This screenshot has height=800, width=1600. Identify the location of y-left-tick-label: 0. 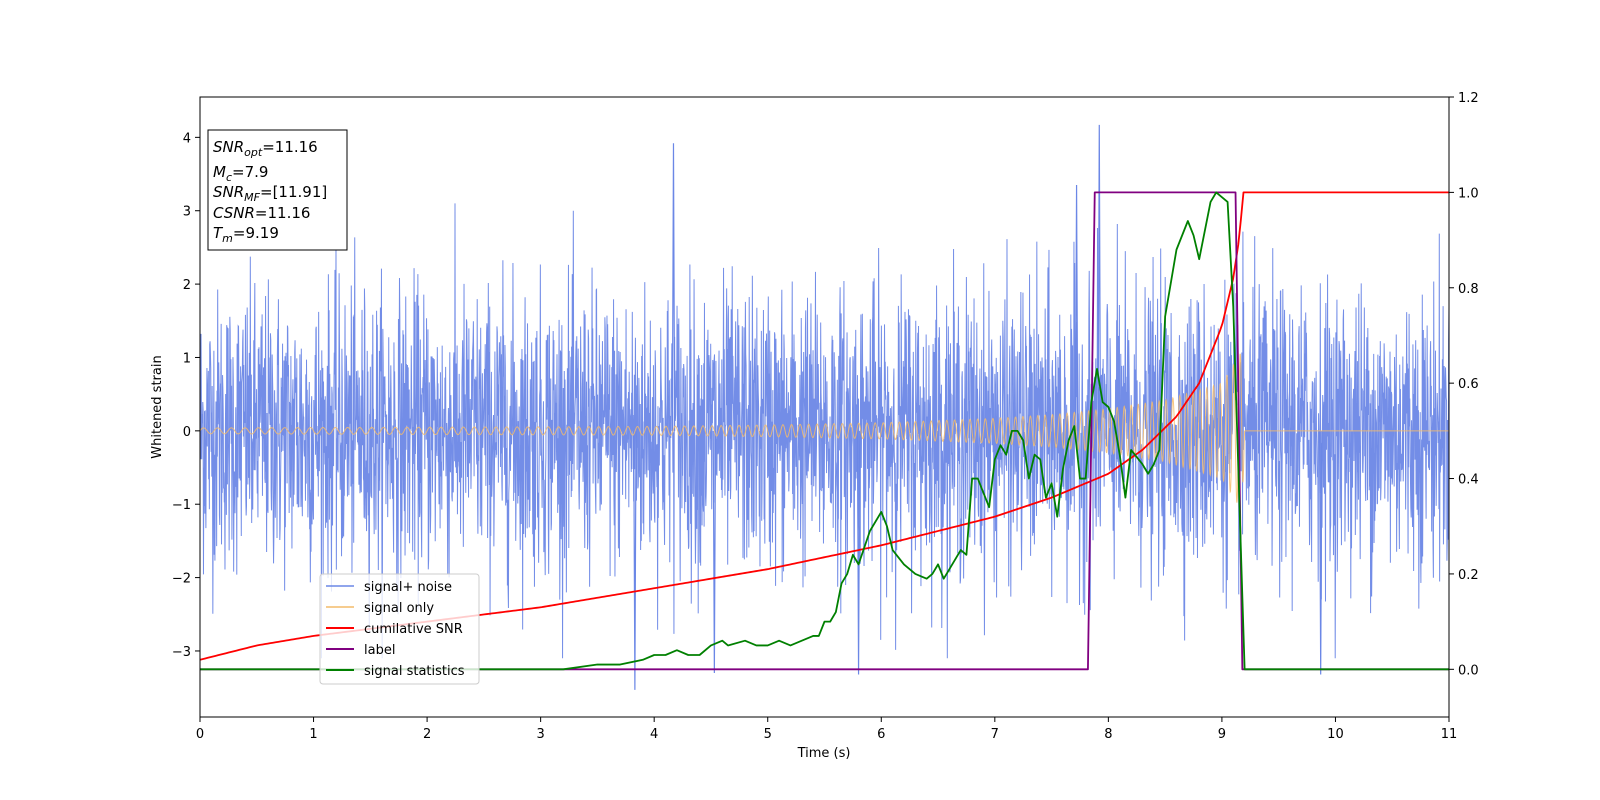
(187, 432).